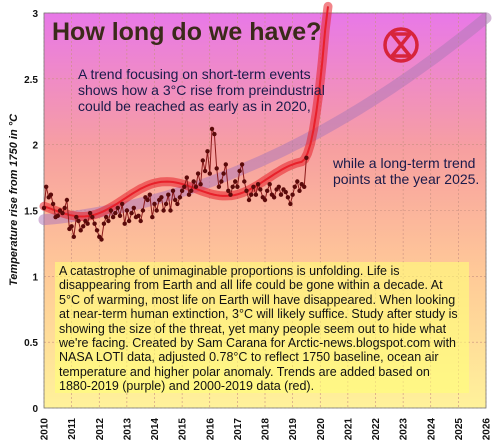 Image resolution: width=500 pixels, height=446 pixels. What do you see at coordinates (14, 199) in the screenshot?
I see `y-axis-label: Temperature rise from 1750 in °C` at bounding box center [14, 199].